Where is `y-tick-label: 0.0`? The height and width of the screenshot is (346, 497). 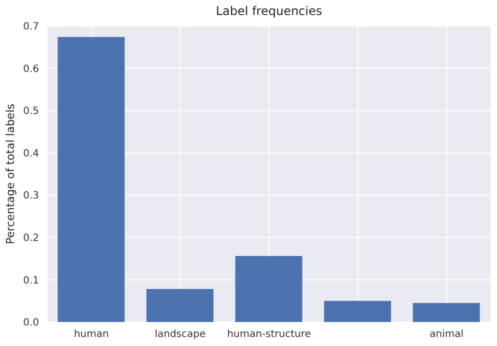
y-tick-label: 0.0 is located at coordinates (31, 323).